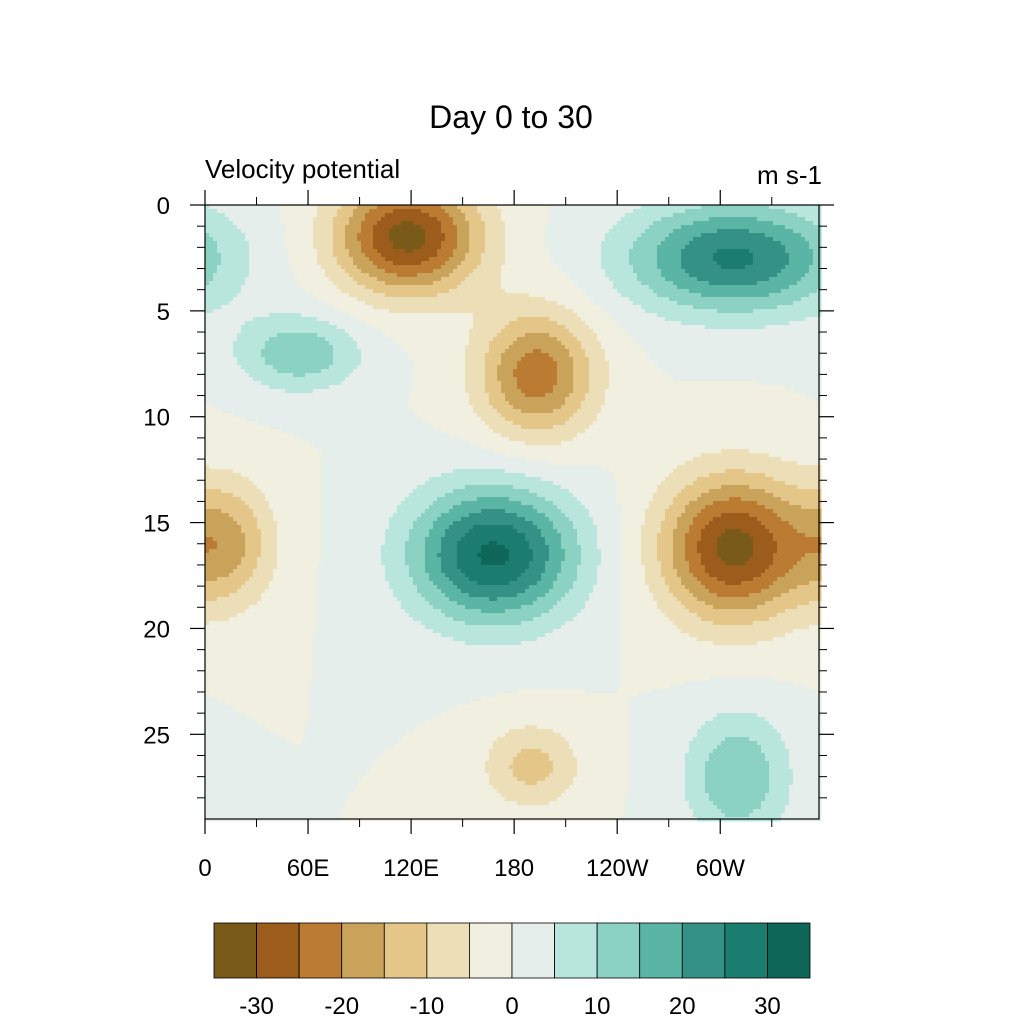 The image size is (1024, 1024). What do you see at coordinates (411, 868) in the screenshot?
I see `x-tick-label: 120E` at bounding box center [411, 868].